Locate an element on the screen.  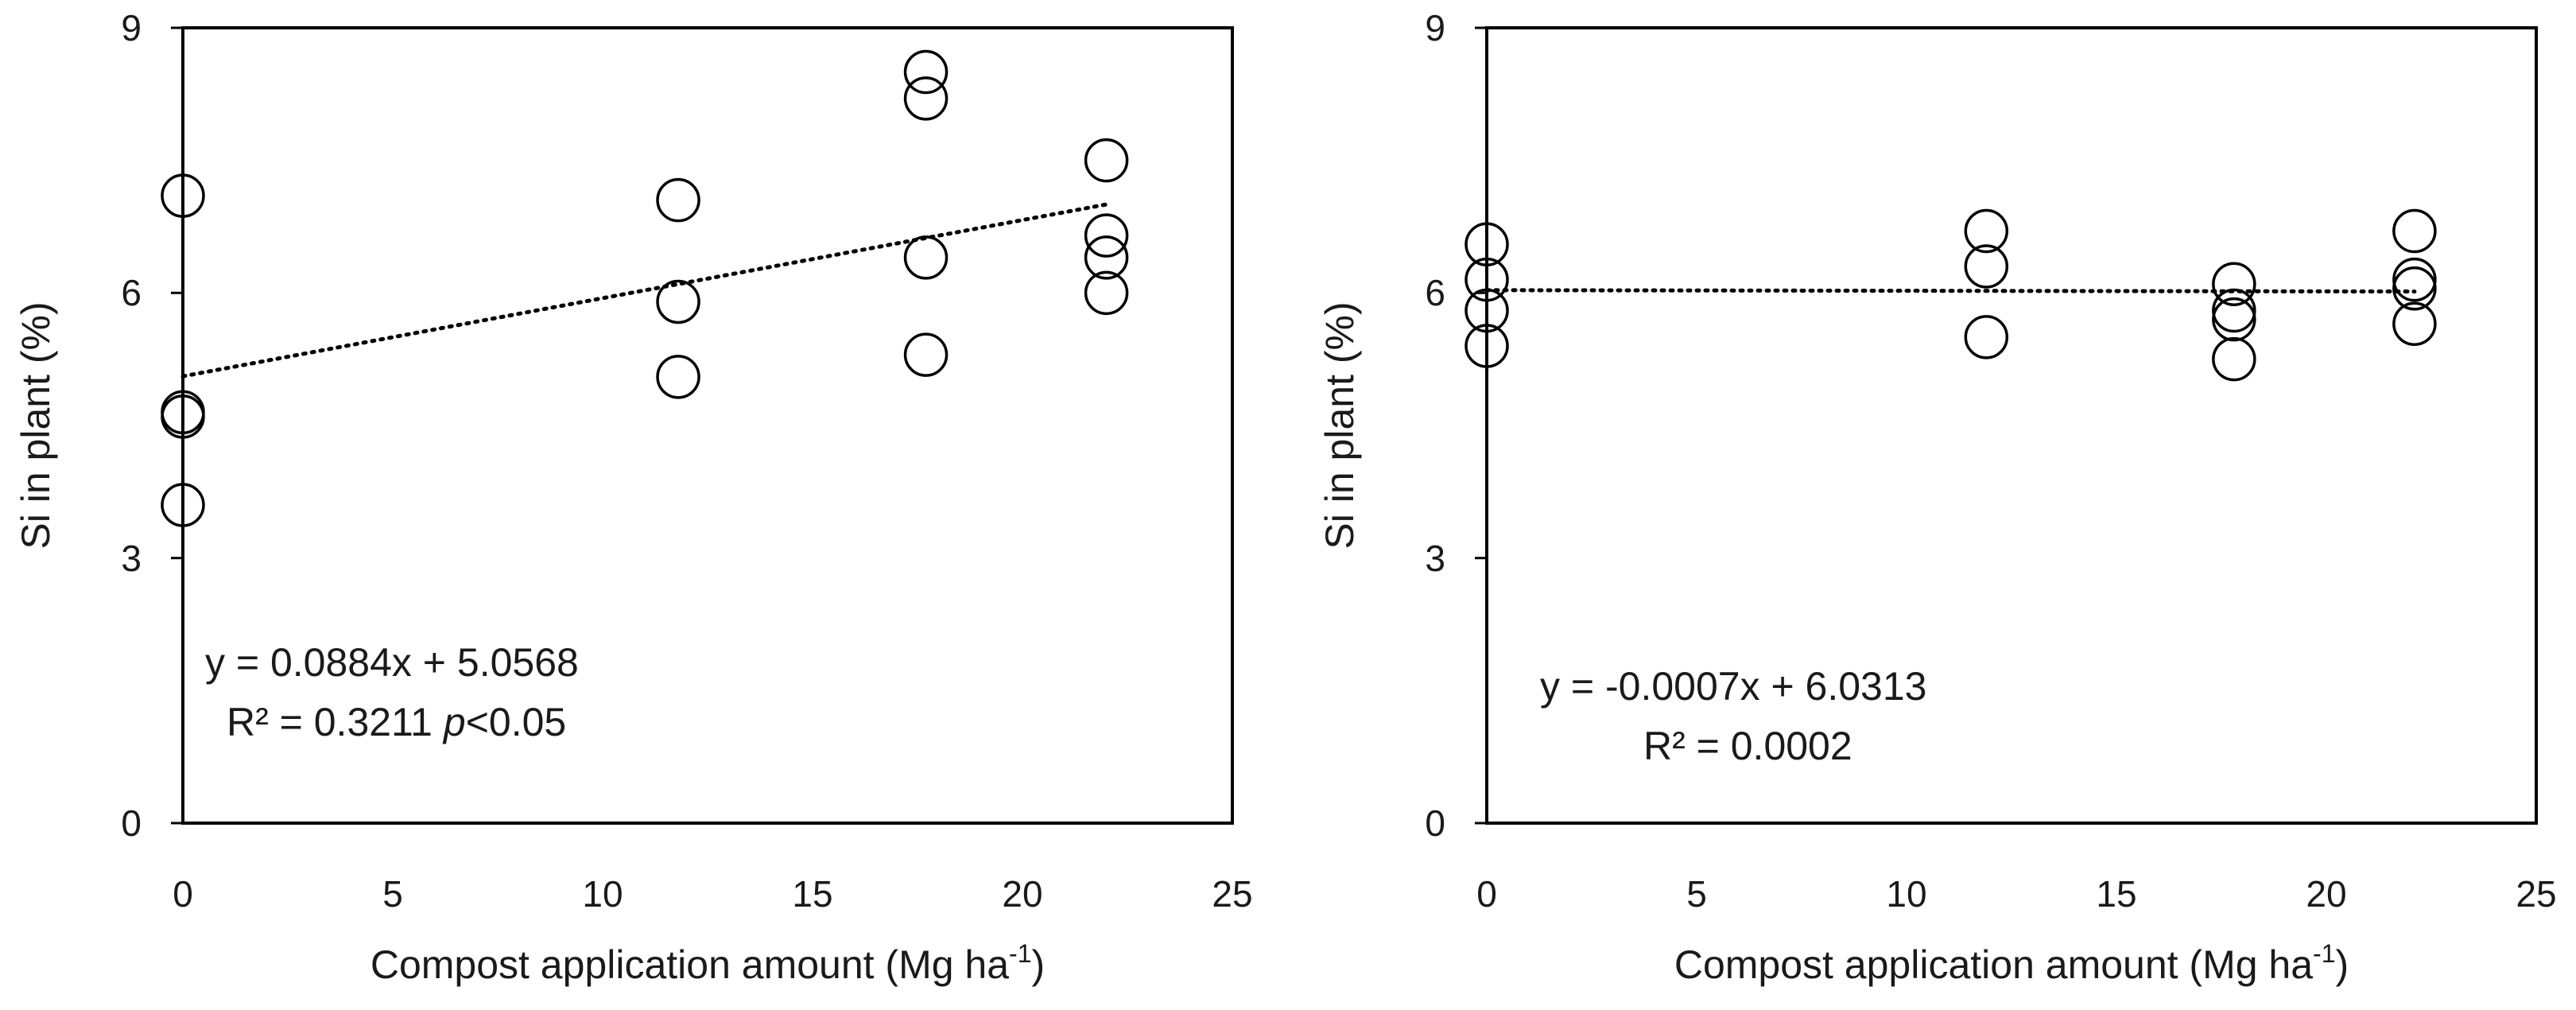
regression-equation: y = -0.0007x + 6.0313 is located at coordinates (1733, 686).